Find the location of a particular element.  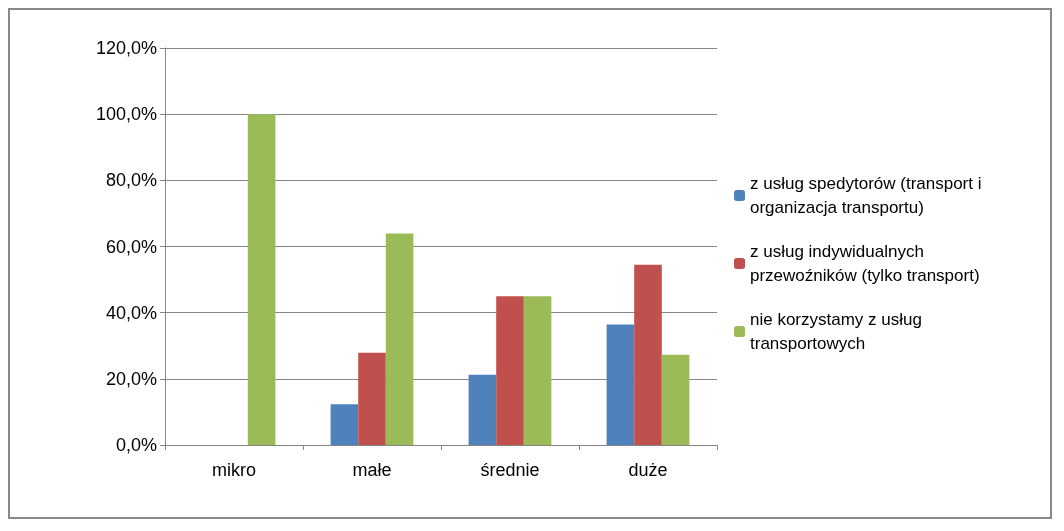

legend-label: nie korzystamy z usług transportowych is located at coordinates (838, 331).